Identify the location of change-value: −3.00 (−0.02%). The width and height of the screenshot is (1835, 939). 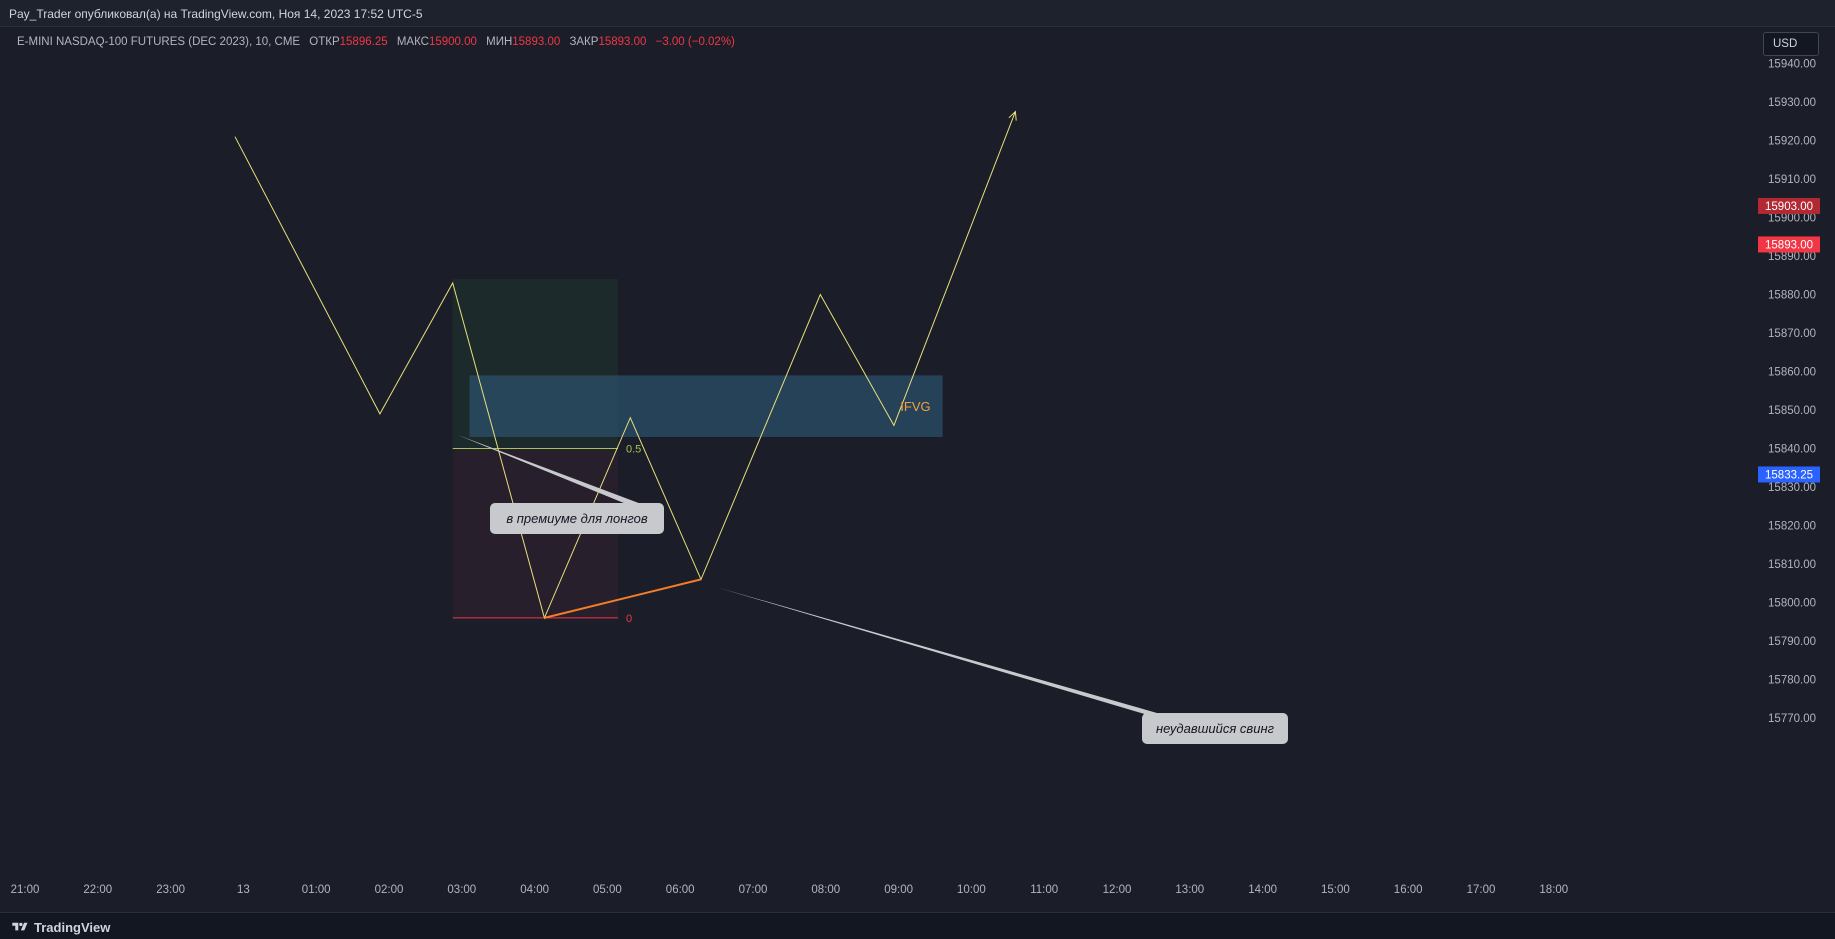
(695, 42).